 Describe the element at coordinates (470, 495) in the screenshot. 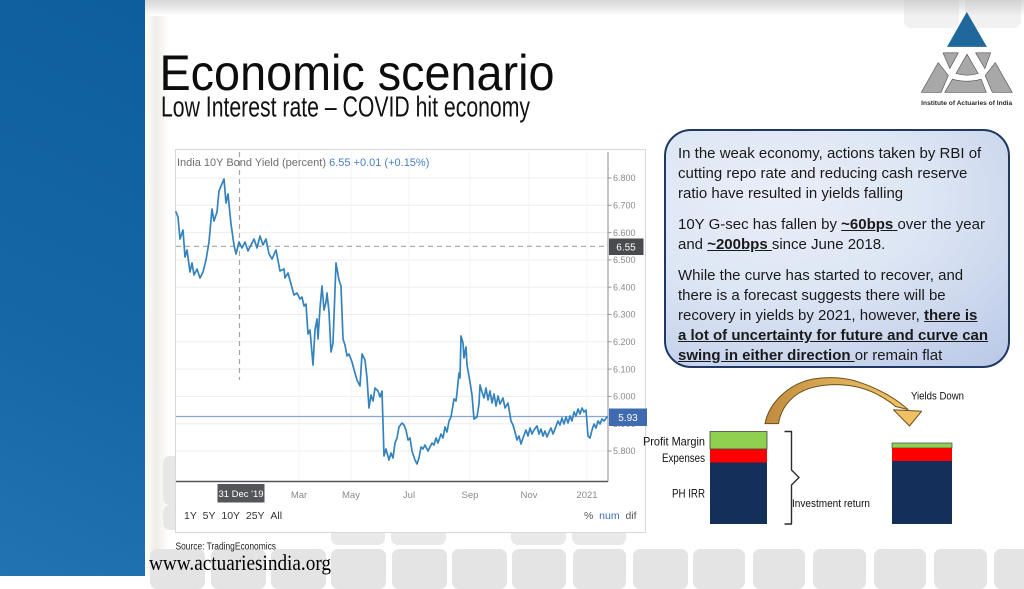

I see `svg-text: Sep` at that location.